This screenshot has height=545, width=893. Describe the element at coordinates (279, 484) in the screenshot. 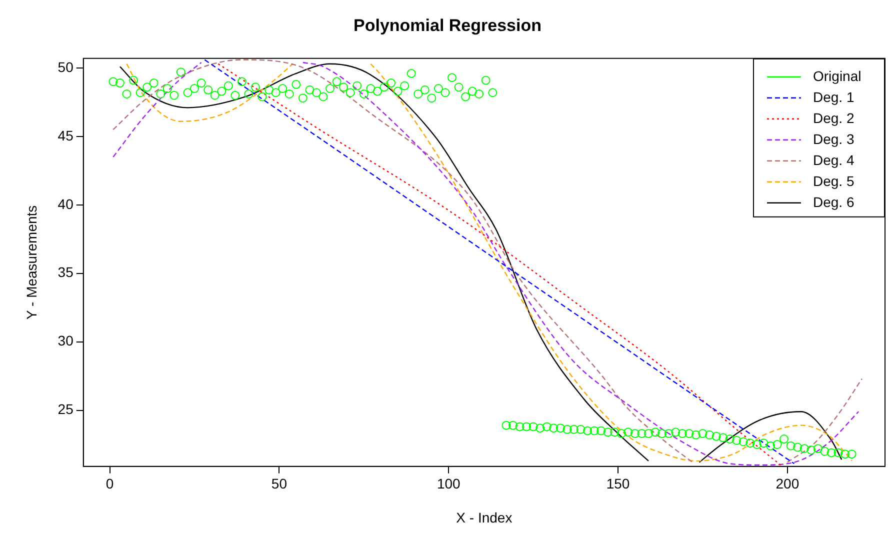

I see `x-tick-label: 50` at that location.